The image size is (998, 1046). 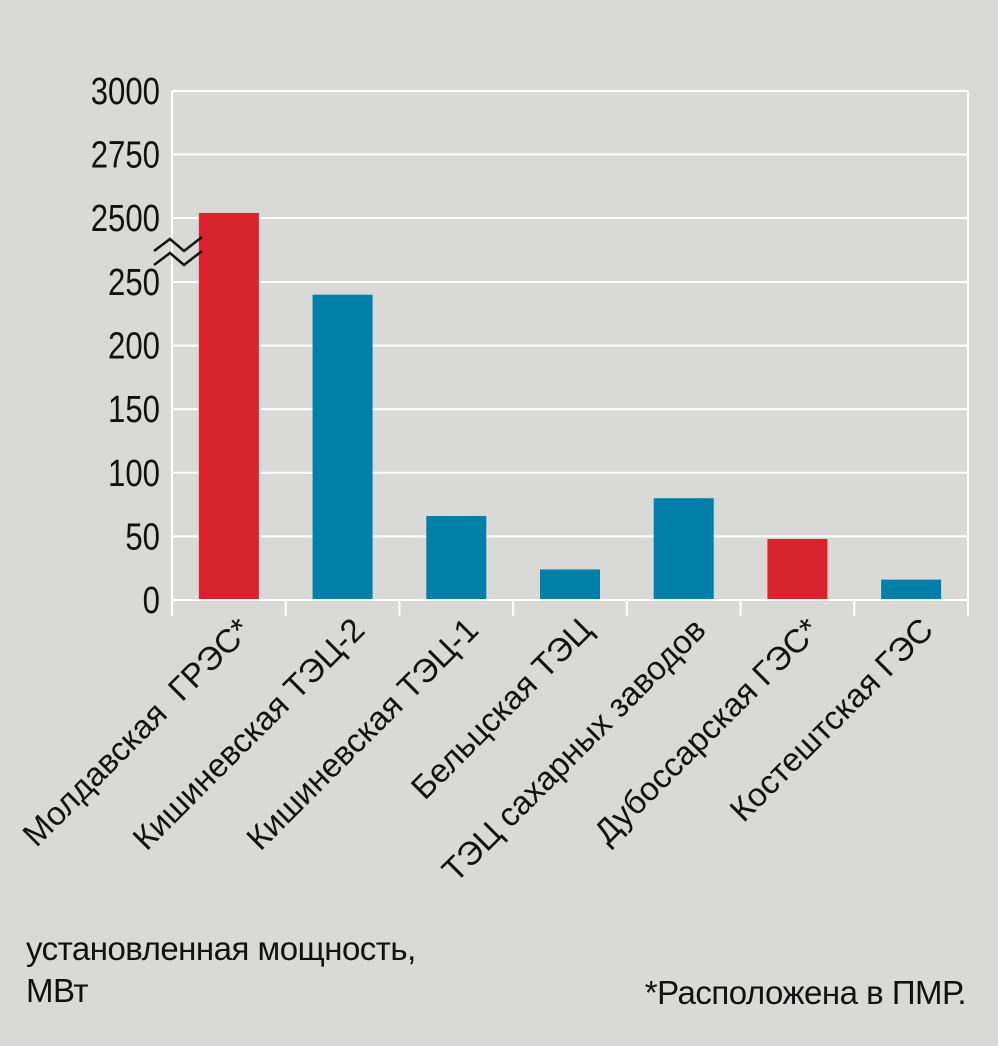 I want to click on x-category-label: Молдавская ГРЭС*, so click(x=136, y=732).